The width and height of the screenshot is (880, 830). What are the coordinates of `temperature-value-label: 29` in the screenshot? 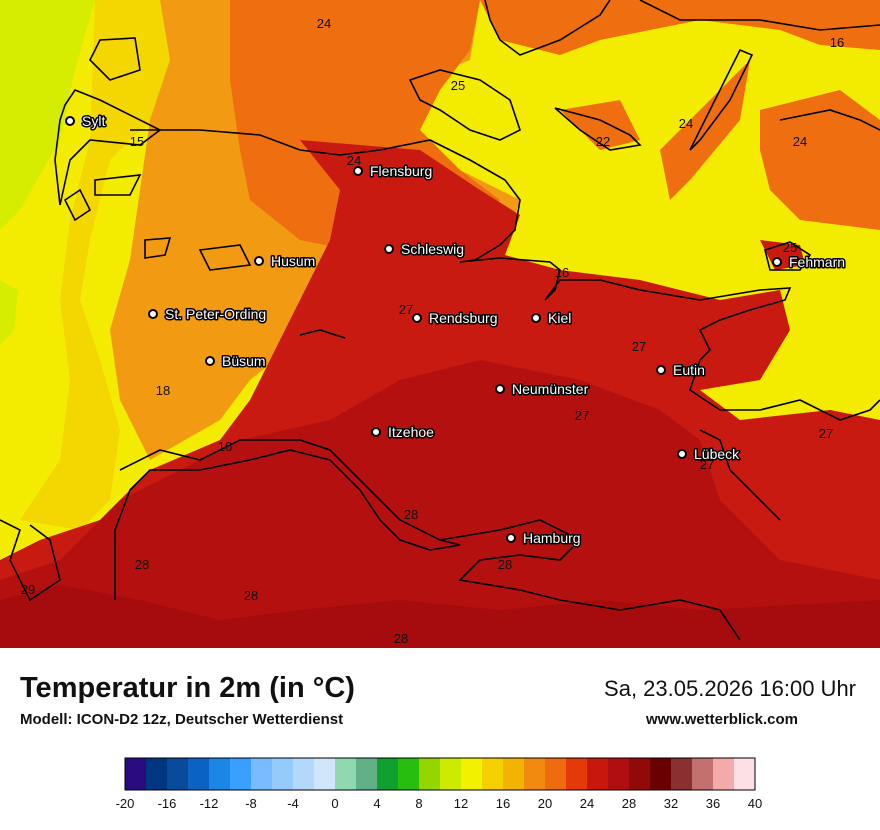 It's located at (28, 589).